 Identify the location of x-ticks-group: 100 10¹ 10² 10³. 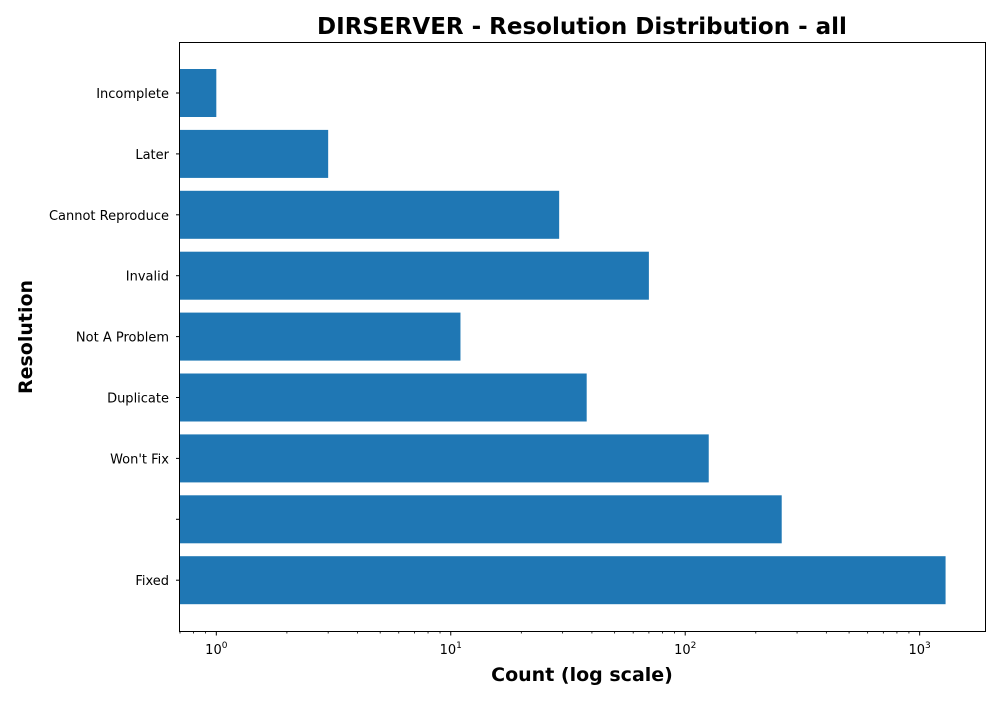
(555, 644).